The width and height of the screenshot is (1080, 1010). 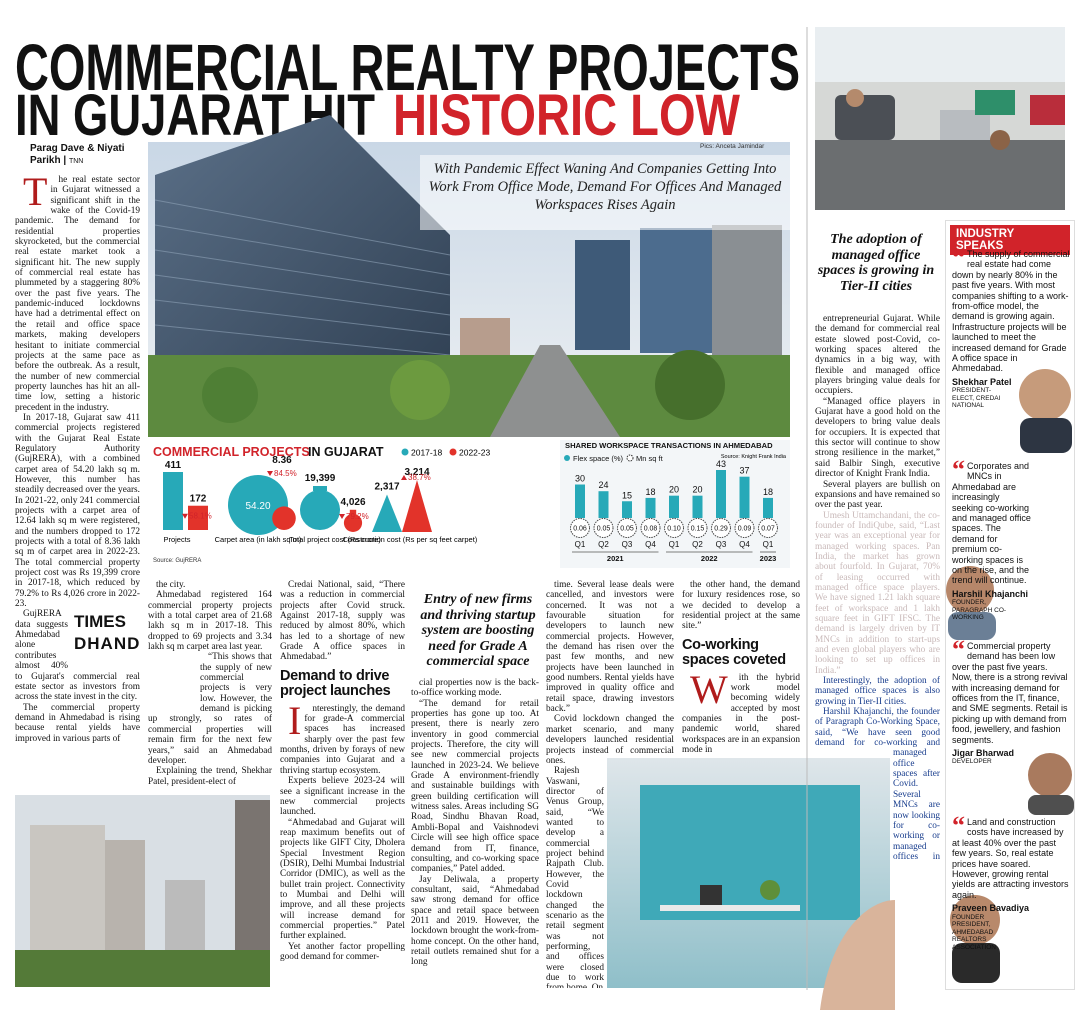 What do you see at coordinates (76, 161) in the screenshot?
I see `byline-agency: TNN` at bounding box center [76, 161].